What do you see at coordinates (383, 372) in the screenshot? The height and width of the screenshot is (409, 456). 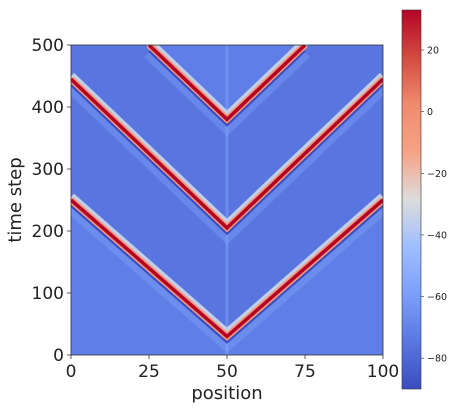 I see `x-tick-label: 100` at bounding box center [383, 372].